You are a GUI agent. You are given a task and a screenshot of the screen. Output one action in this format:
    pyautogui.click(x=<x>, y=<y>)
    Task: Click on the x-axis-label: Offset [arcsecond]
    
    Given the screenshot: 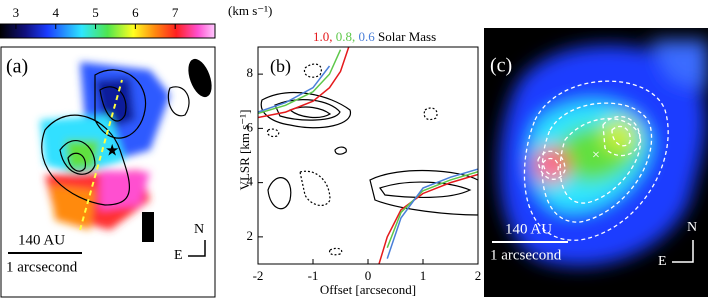 What is the action you would take?
    pyautogui.click(x=368, y=289)
    